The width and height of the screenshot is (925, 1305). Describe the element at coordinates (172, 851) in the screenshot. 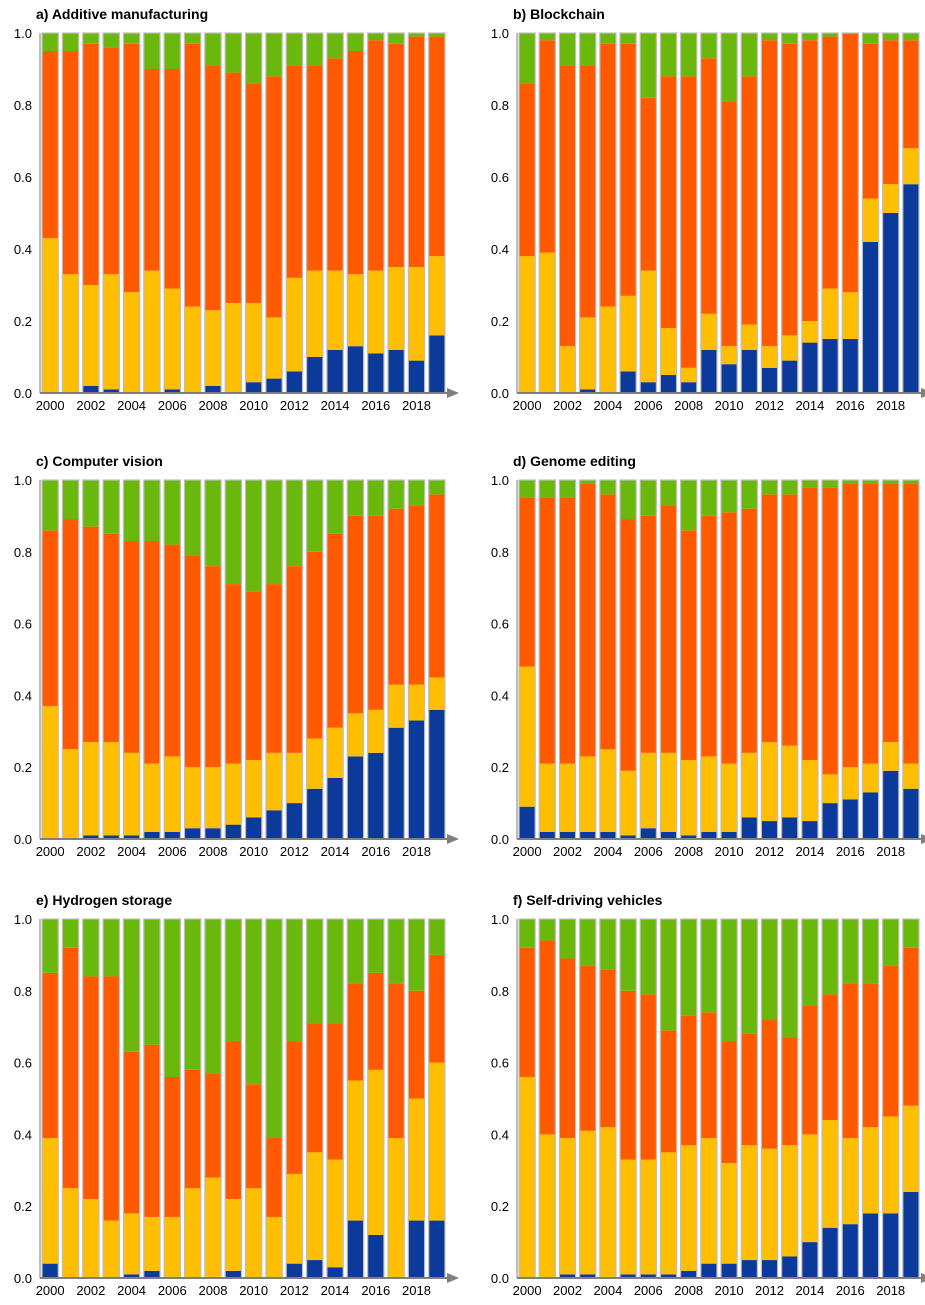

I see `x-tick-label: 2006` at that location.